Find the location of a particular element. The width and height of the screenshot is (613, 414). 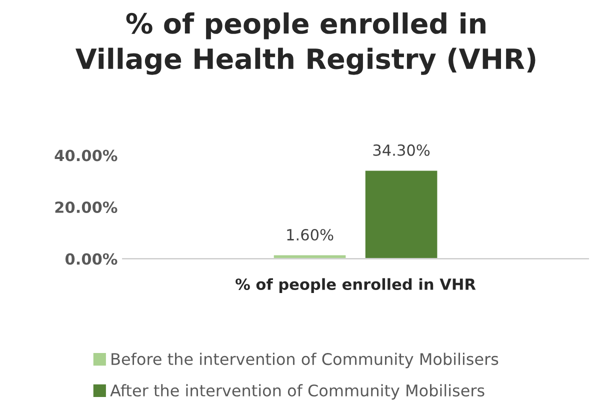

chart-title: % of people enrolled in Village Health Registry (VHR) is located at coordinates (306, 43).